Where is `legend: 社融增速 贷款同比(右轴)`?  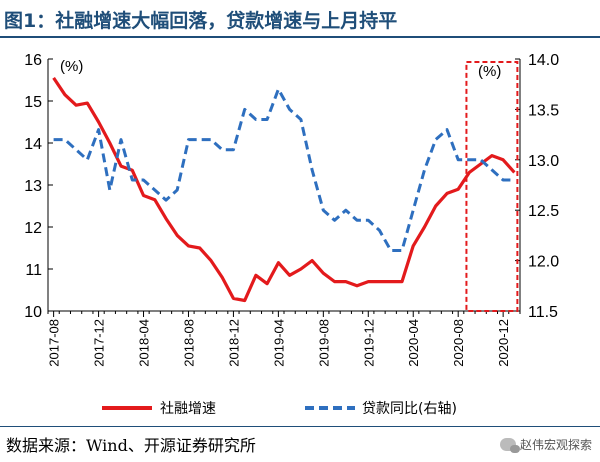
legend: 社融增速 贷款同比(右轴) is located at coordinates (279, 409).